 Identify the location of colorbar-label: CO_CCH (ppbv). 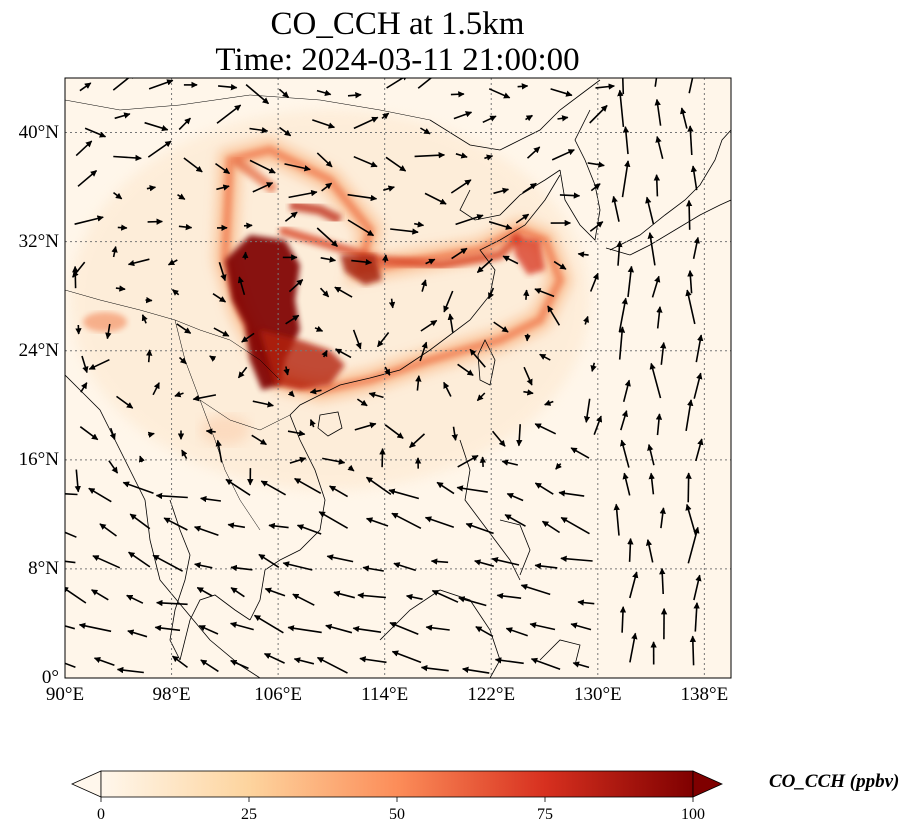
(834, 781).